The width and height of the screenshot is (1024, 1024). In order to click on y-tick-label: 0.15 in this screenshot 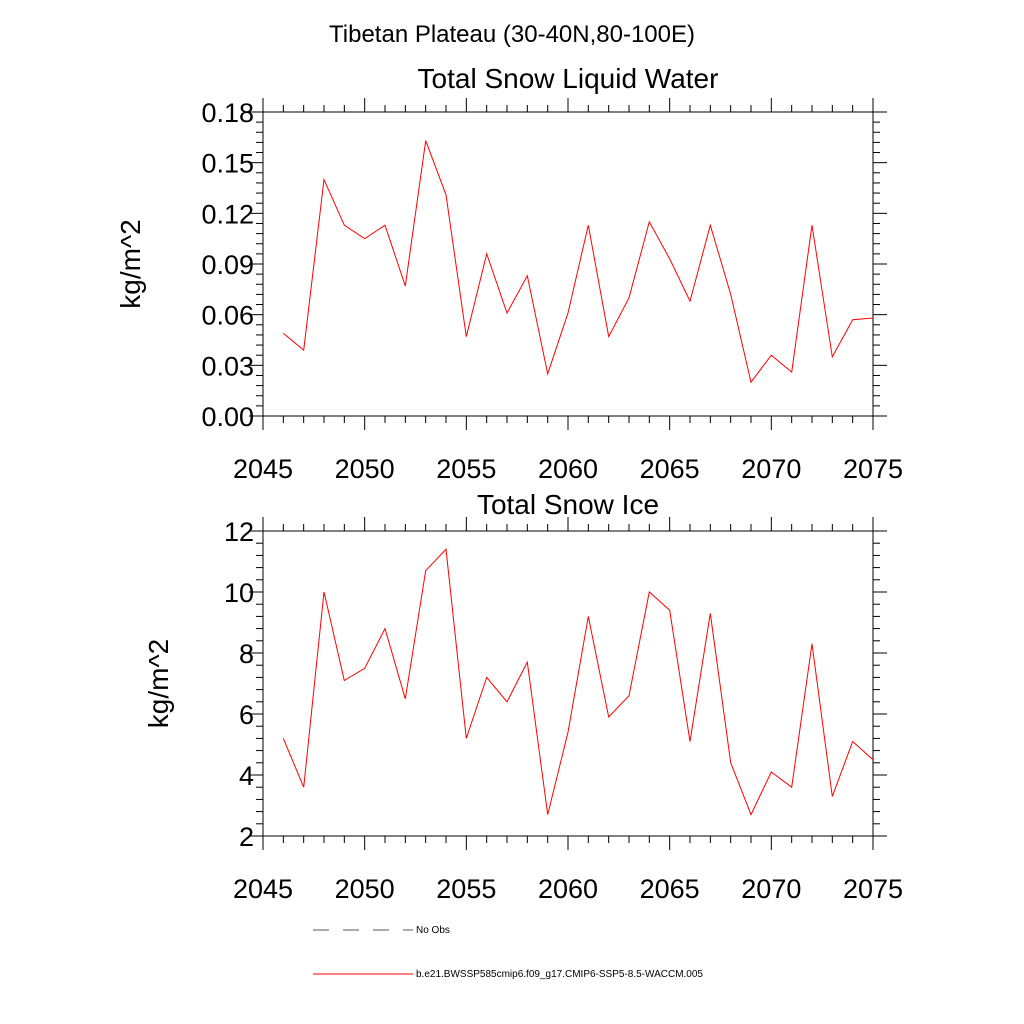, I will do `click(227, 164)`.